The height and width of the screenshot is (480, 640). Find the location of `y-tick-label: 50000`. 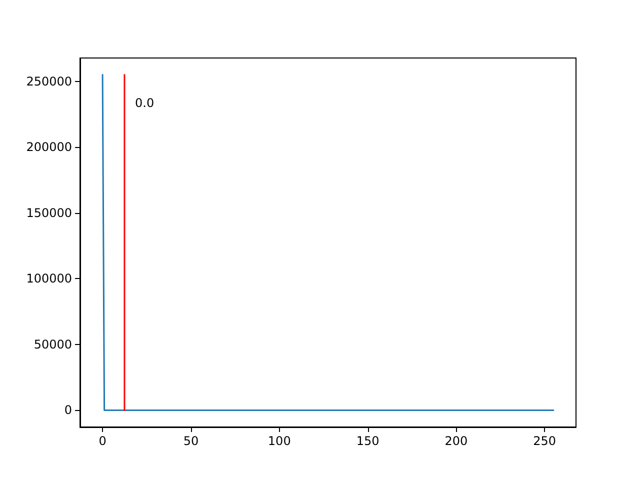

y-tick-label: 50000 is located at coordinates (53, 344).